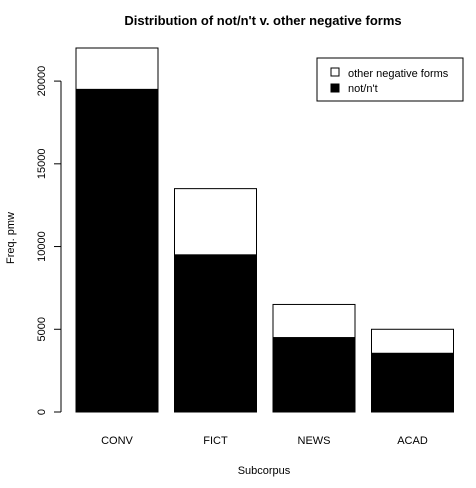  What do you see at coordinates (215, 222) in the screenshot?
I see `bar-fict-other` at bounding box center [215, 222].